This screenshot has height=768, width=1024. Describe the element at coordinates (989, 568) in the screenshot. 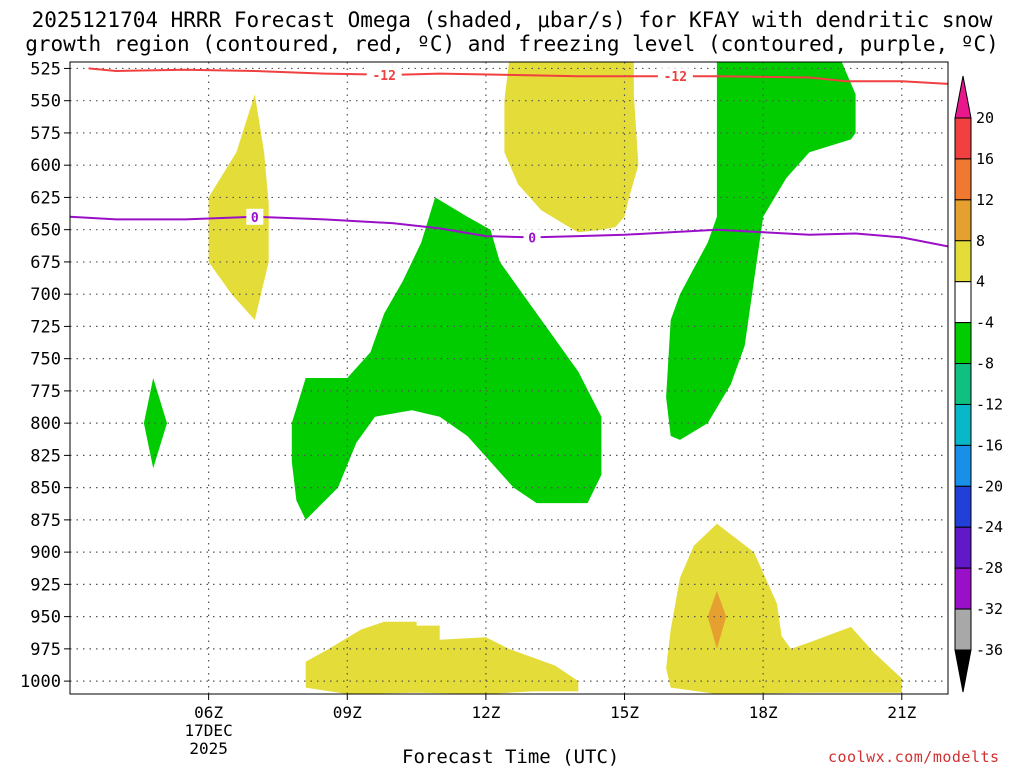

I see `colorbar-tick-label: -28` at that location.